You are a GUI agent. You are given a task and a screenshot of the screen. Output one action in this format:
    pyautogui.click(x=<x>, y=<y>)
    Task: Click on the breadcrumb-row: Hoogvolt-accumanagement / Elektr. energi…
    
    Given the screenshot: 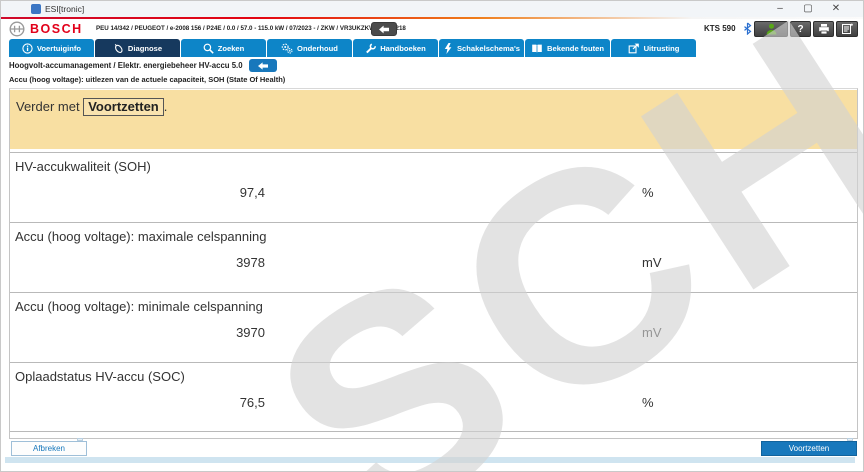 What is the action you would take?
    pyautogui.click(x=143, y=65)
    